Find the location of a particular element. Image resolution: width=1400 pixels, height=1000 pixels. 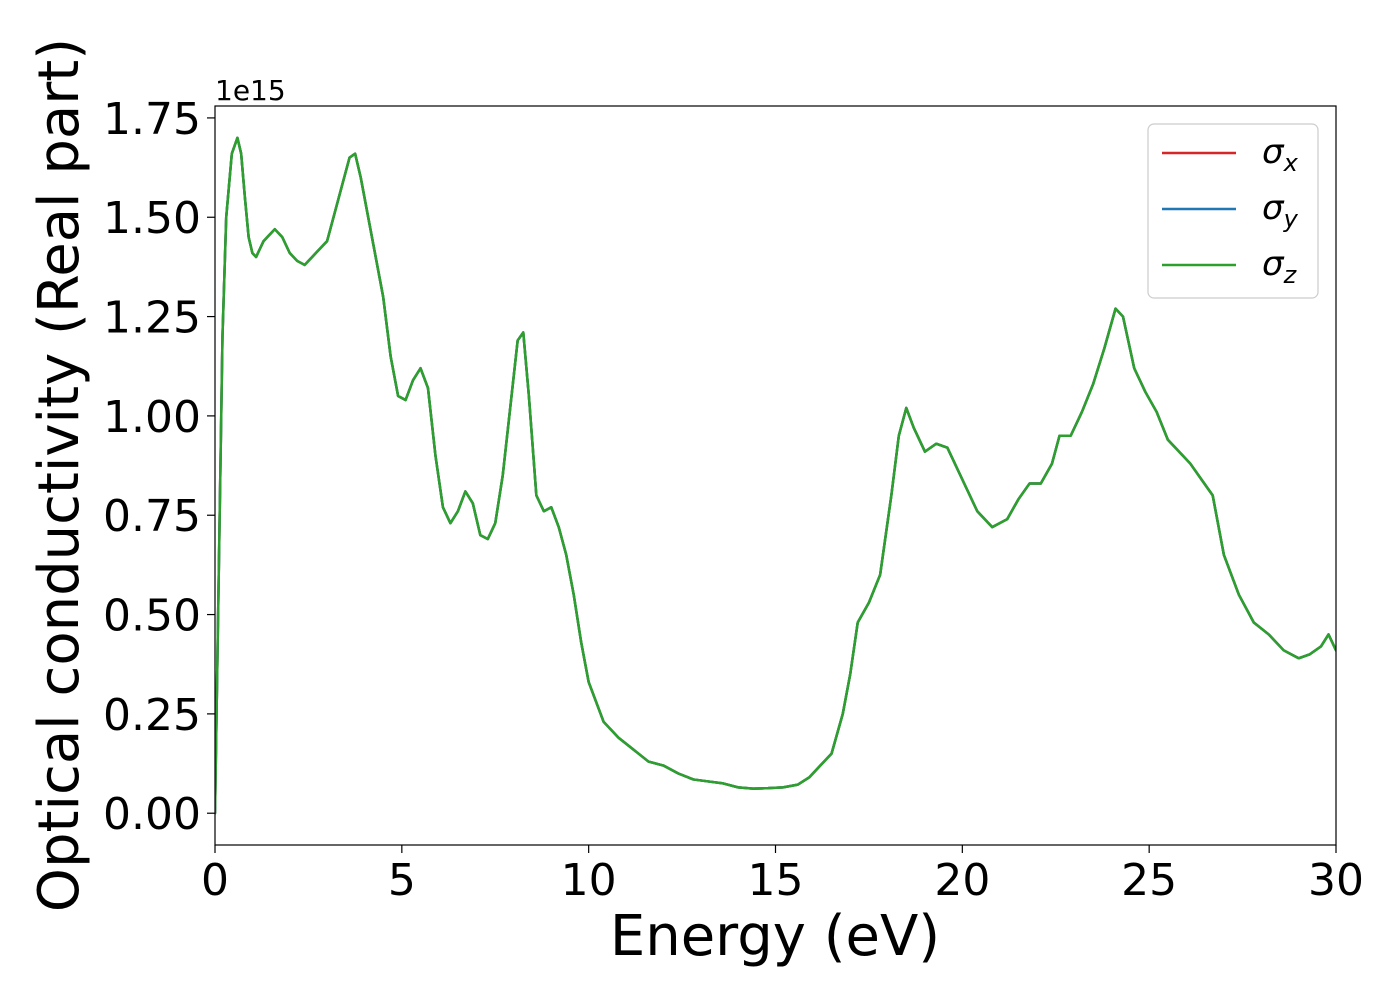

x-tick-label: 20 is located at coordinates (962, 880).